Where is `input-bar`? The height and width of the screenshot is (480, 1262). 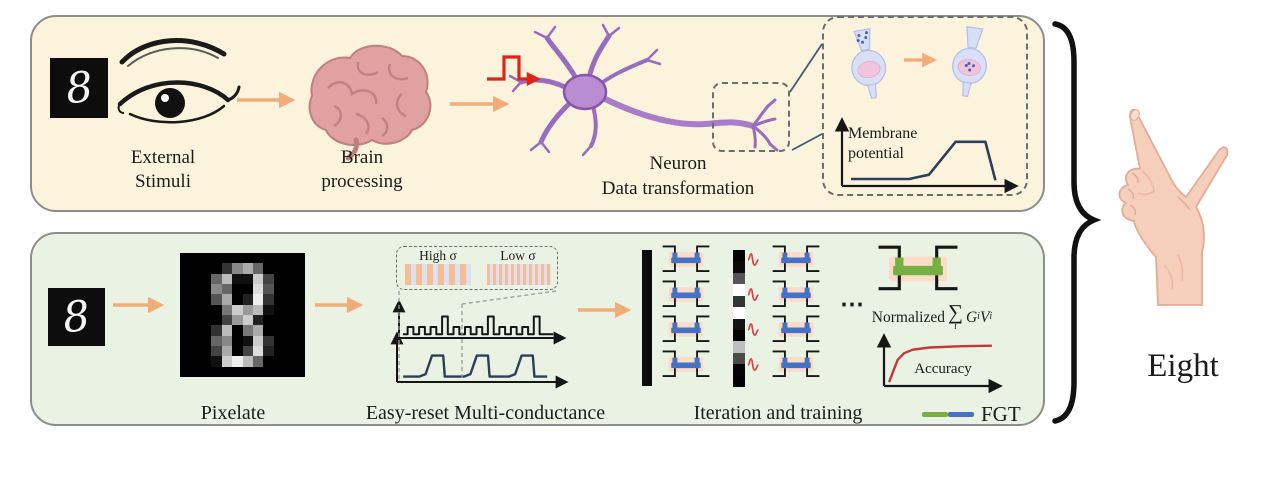 input-bar is located at coordinates (647, 318).